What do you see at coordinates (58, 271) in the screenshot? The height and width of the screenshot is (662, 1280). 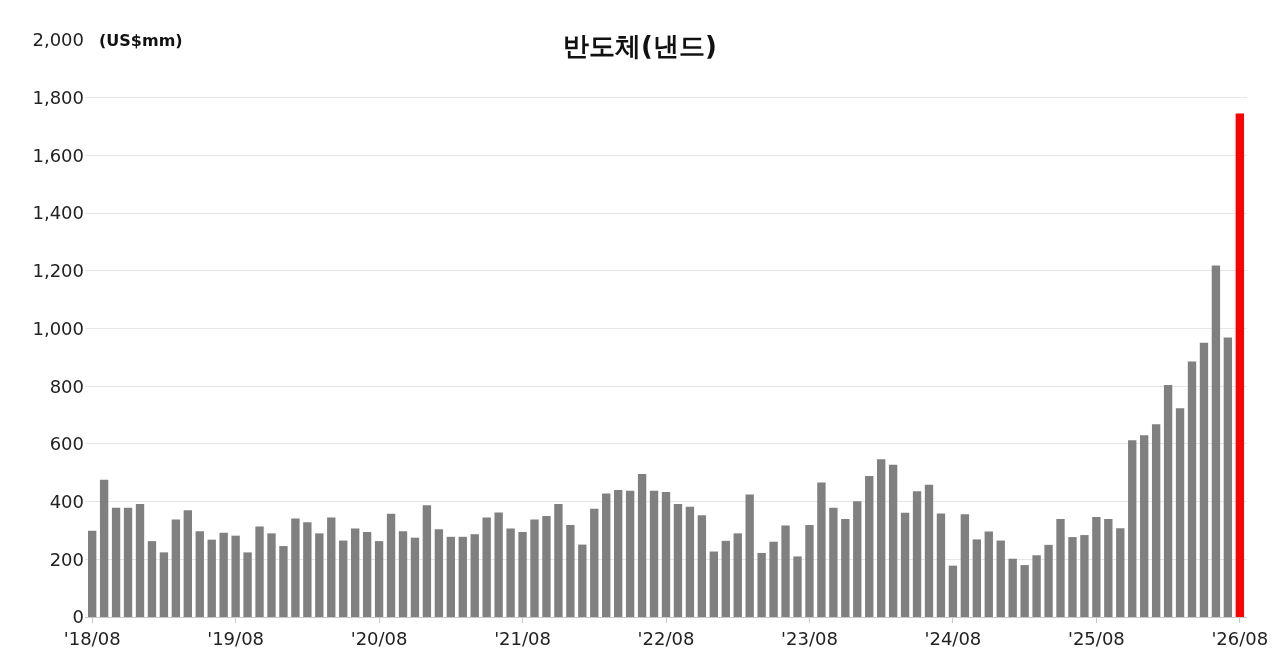 I see `y-tick-label: 1,200` at bounding box center [58, 271].